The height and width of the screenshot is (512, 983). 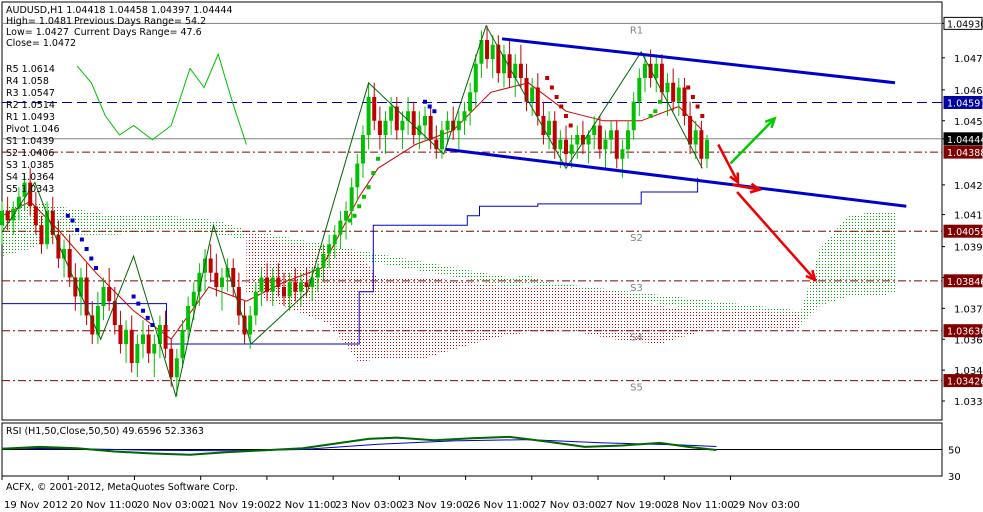 I want to click on x-tick-label: 22 Nov 11:00, so click(x=302, y=505).